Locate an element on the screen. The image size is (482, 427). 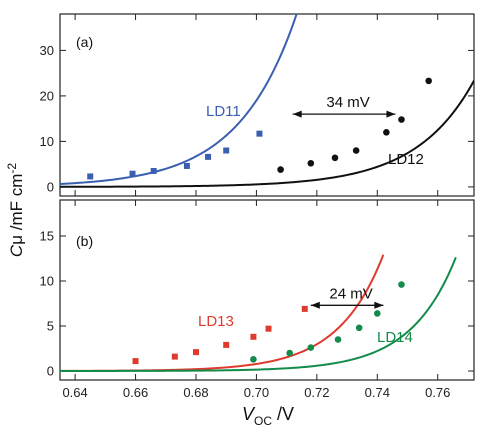
shift-label: 24 mV is located at coordinates (350, 293).